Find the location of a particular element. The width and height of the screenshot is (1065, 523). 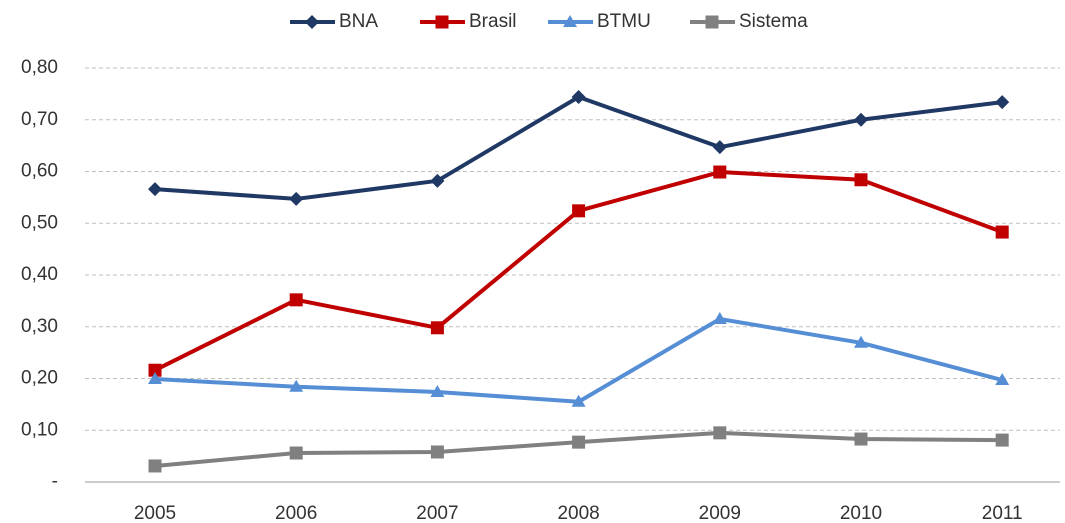

y-tick-label: 0,60 is located at coordinates (39, 171).